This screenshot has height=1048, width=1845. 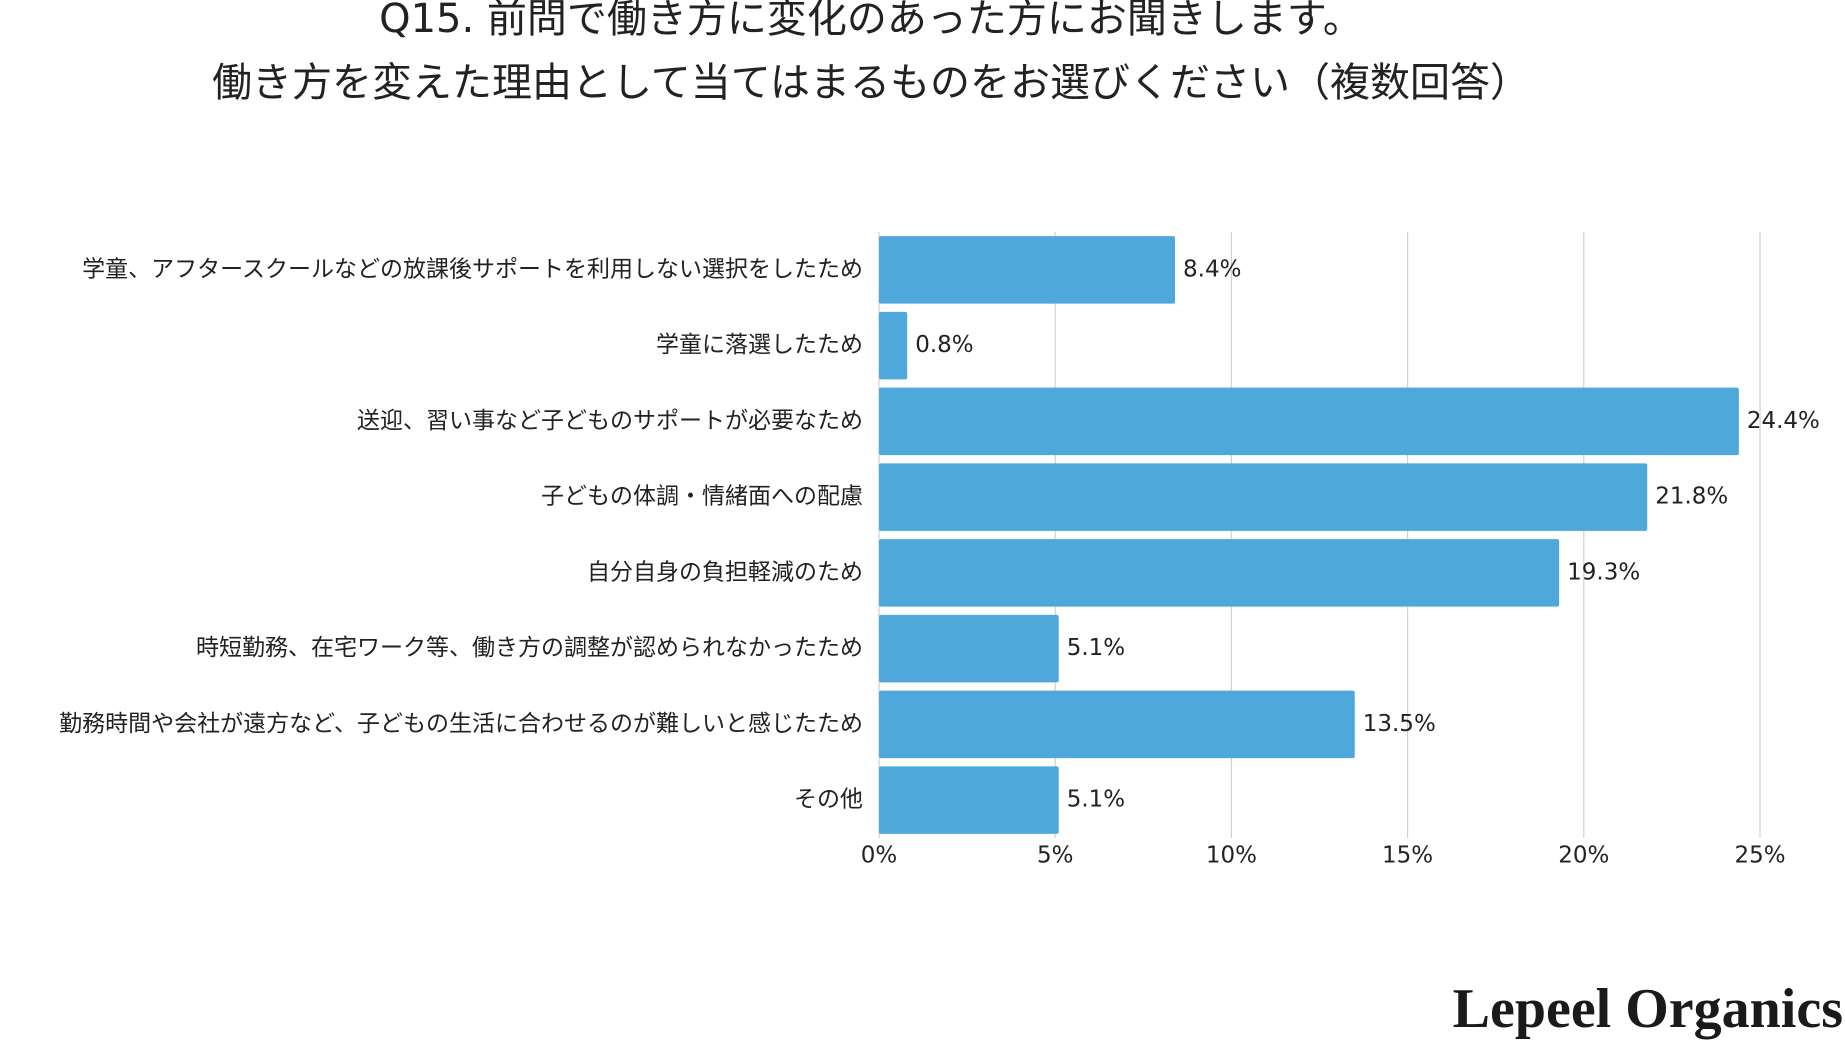 What do you see at coordinates (725, 572) in the screenshot?
I see `y-tick-label: 自分自身の負担軽減のため` at bounding box center [725, 572].